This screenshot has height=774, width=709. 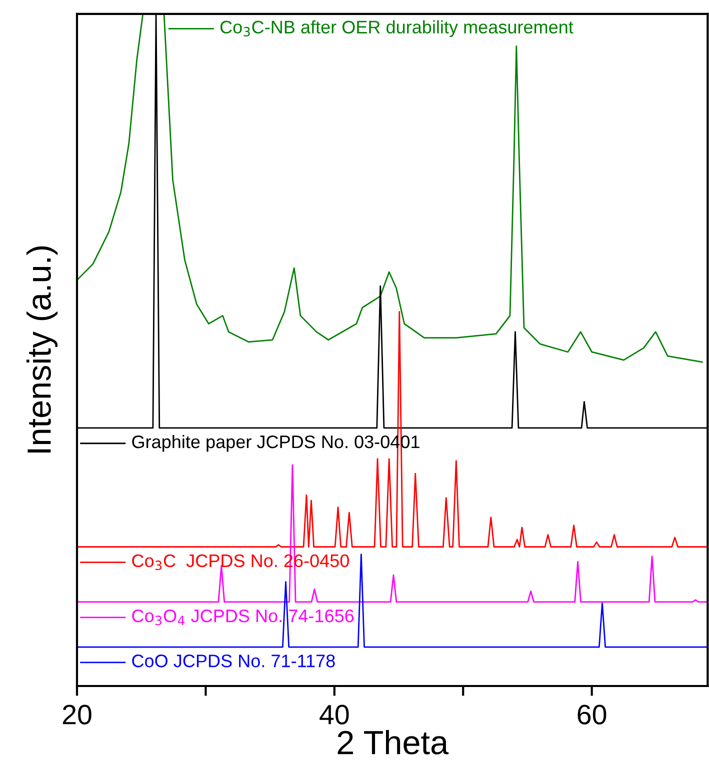 What do you see at coordinates (42, 349) in the screenshot?
I see `y-axis-title: Intensity (a.u.)` at bounding box center [42, 349].